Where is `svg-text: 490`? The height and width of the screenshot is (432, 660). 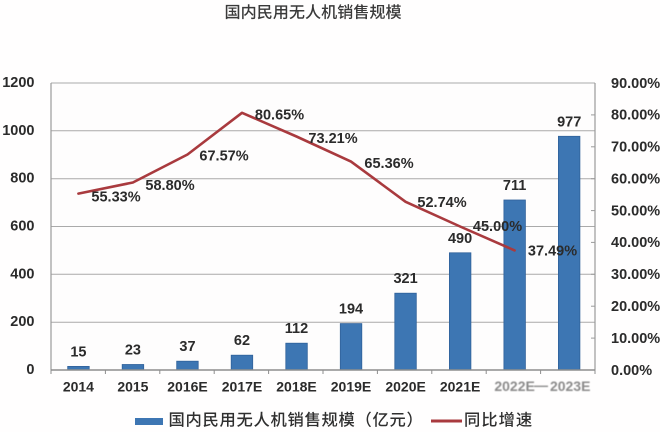 svg-text: 490 is located at coordinates (460, 239).